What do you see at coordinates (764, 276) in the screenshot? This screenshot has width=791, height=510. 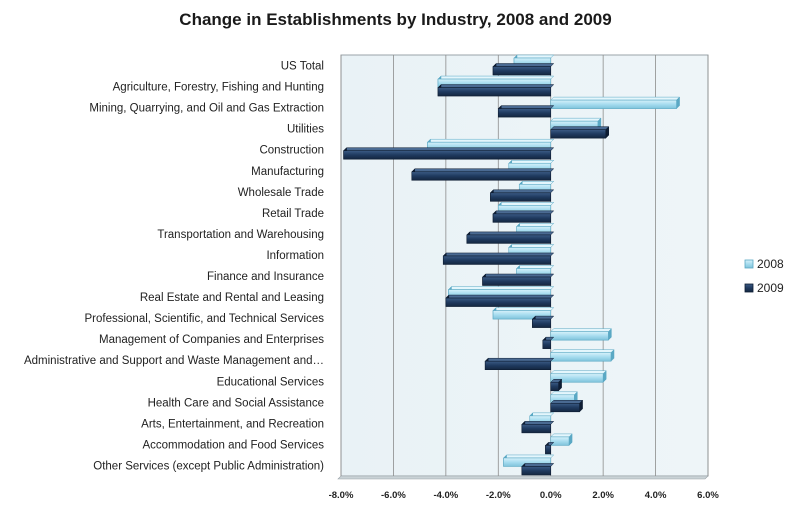 I see `legend: 2008 2009` at bounding box center [764, 276].